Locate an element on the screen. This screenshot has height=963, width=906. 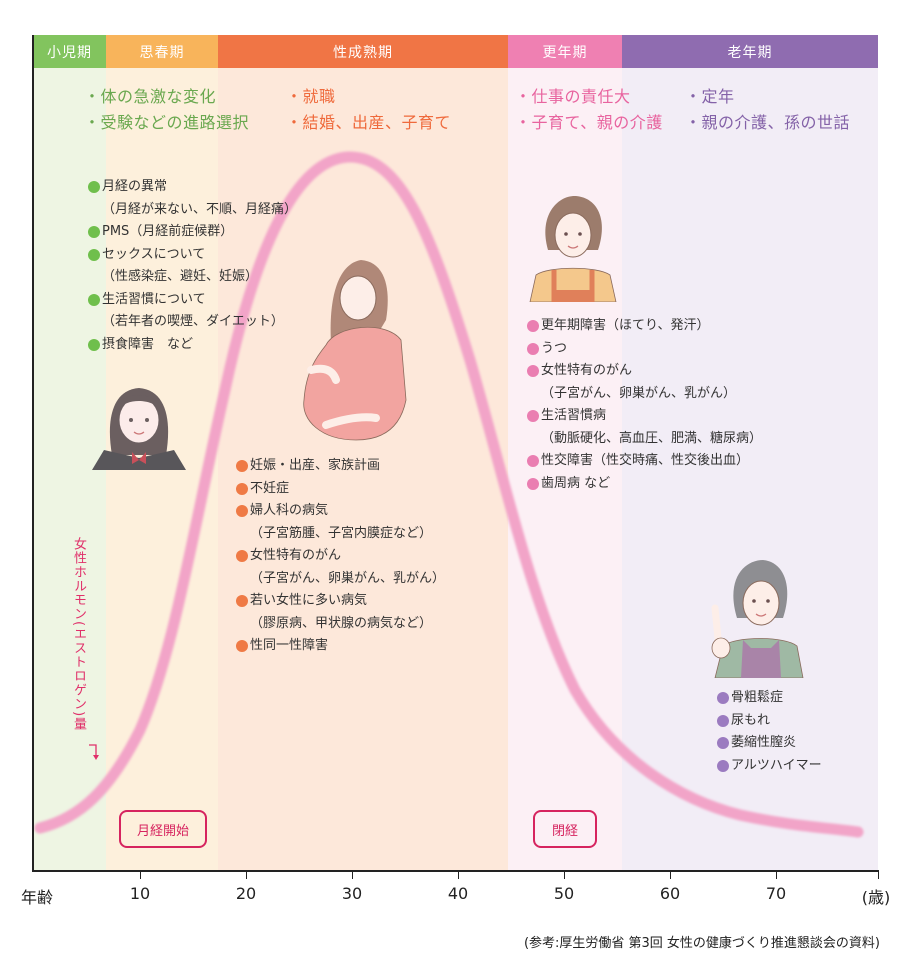
schoolgirl-illustration is located at coordinates (139, 429).